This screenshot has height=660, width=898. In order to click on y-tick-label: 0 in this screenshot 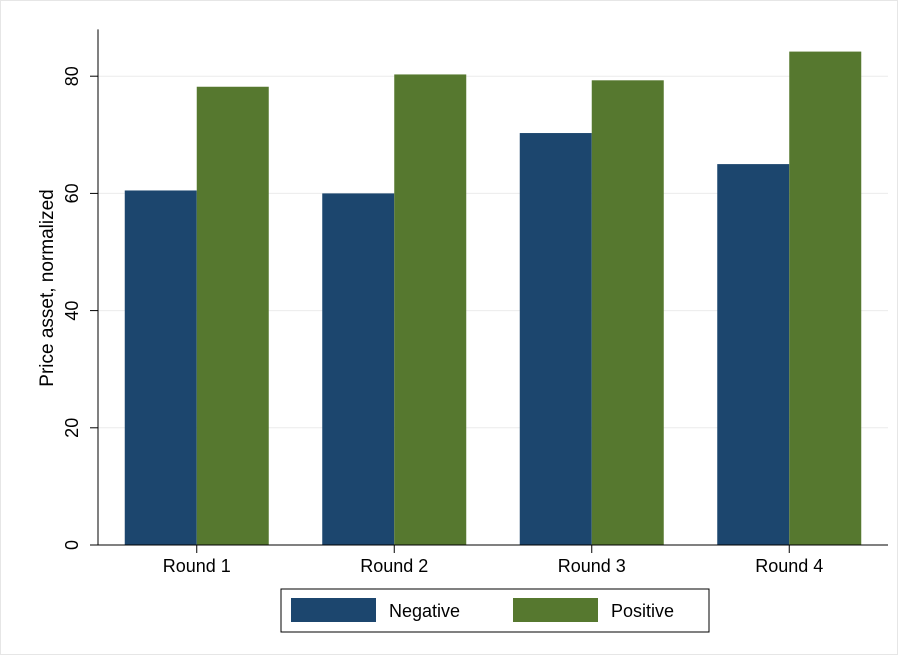, I will do `click(72, 545)`.